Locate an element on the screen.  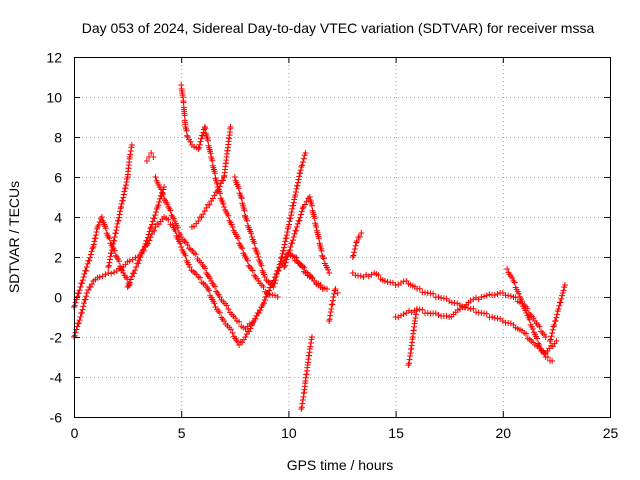
y-tick-label: 10 is located at coordinates (54, 98).